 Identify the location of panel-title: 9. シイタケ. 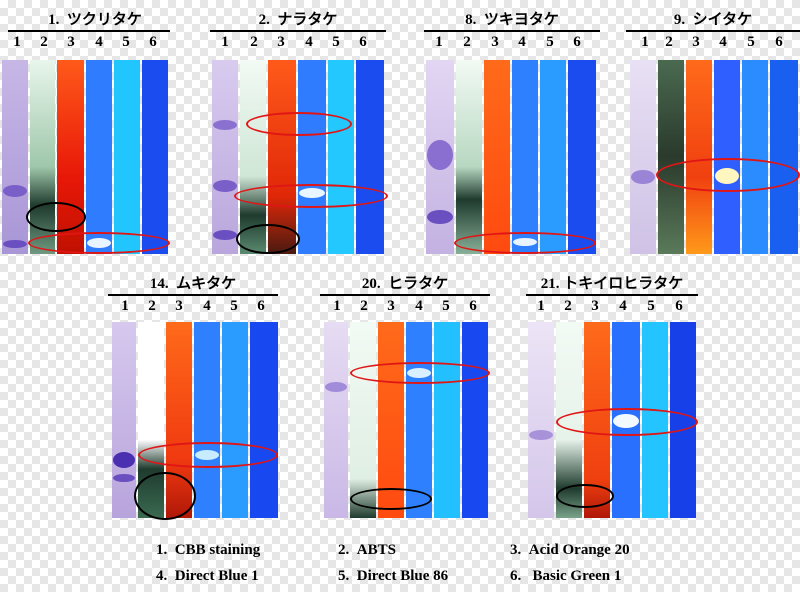
(713, 20).